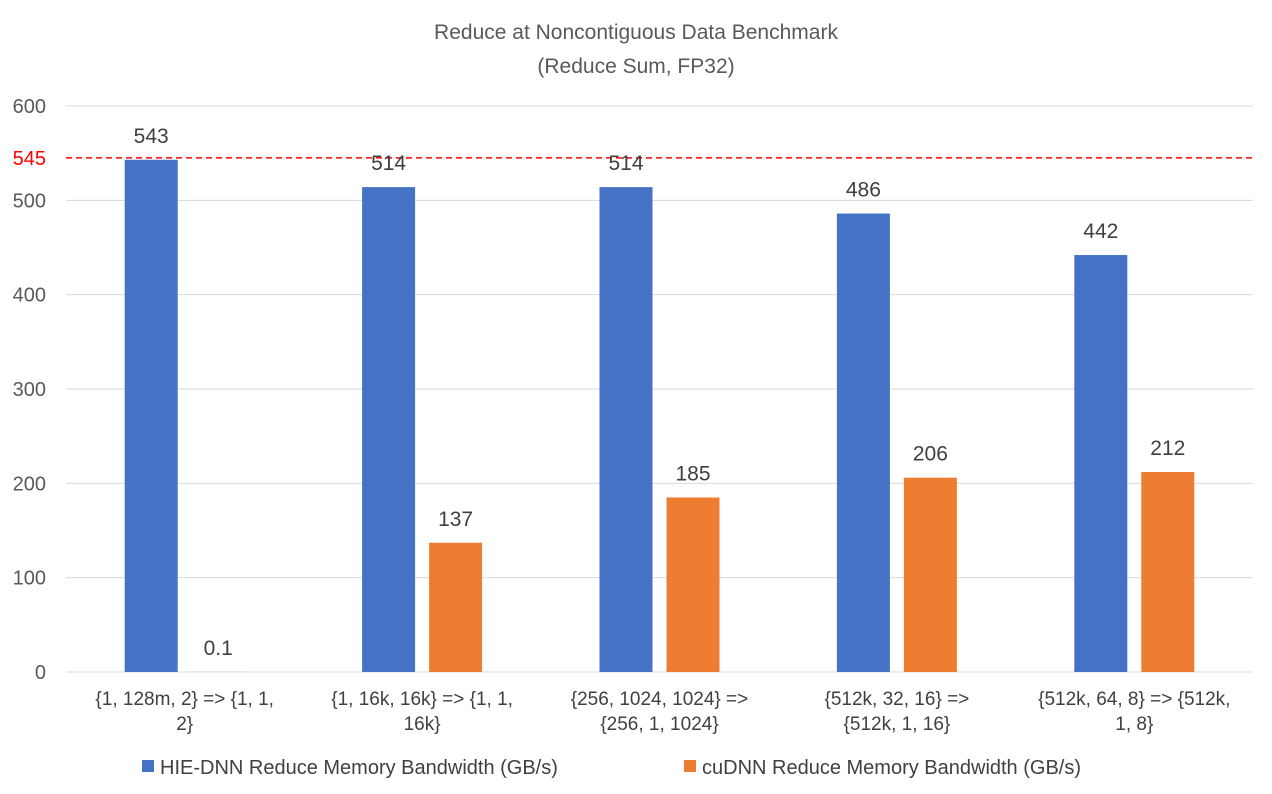 The width and height of the screenshot is (1272, 794). What do you see at coordinates (151, 136) in the screenshot?
I see `data-label: 543` at bounding box center [151, 136].